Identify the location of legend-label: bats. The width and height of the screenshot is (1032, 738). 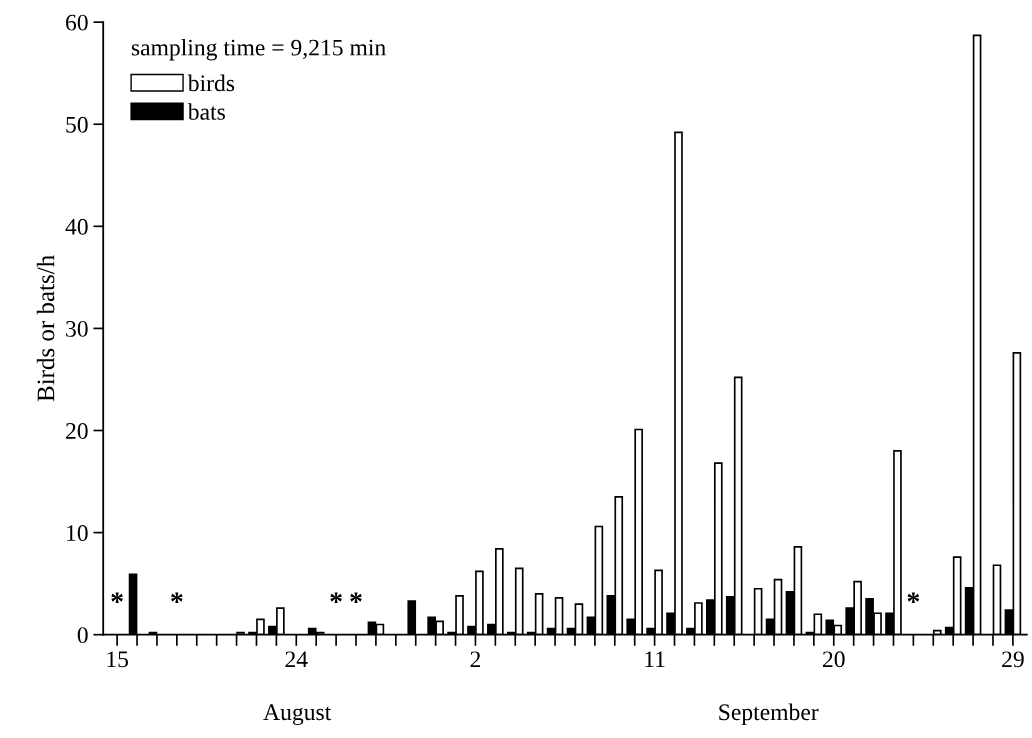
(206, 111).